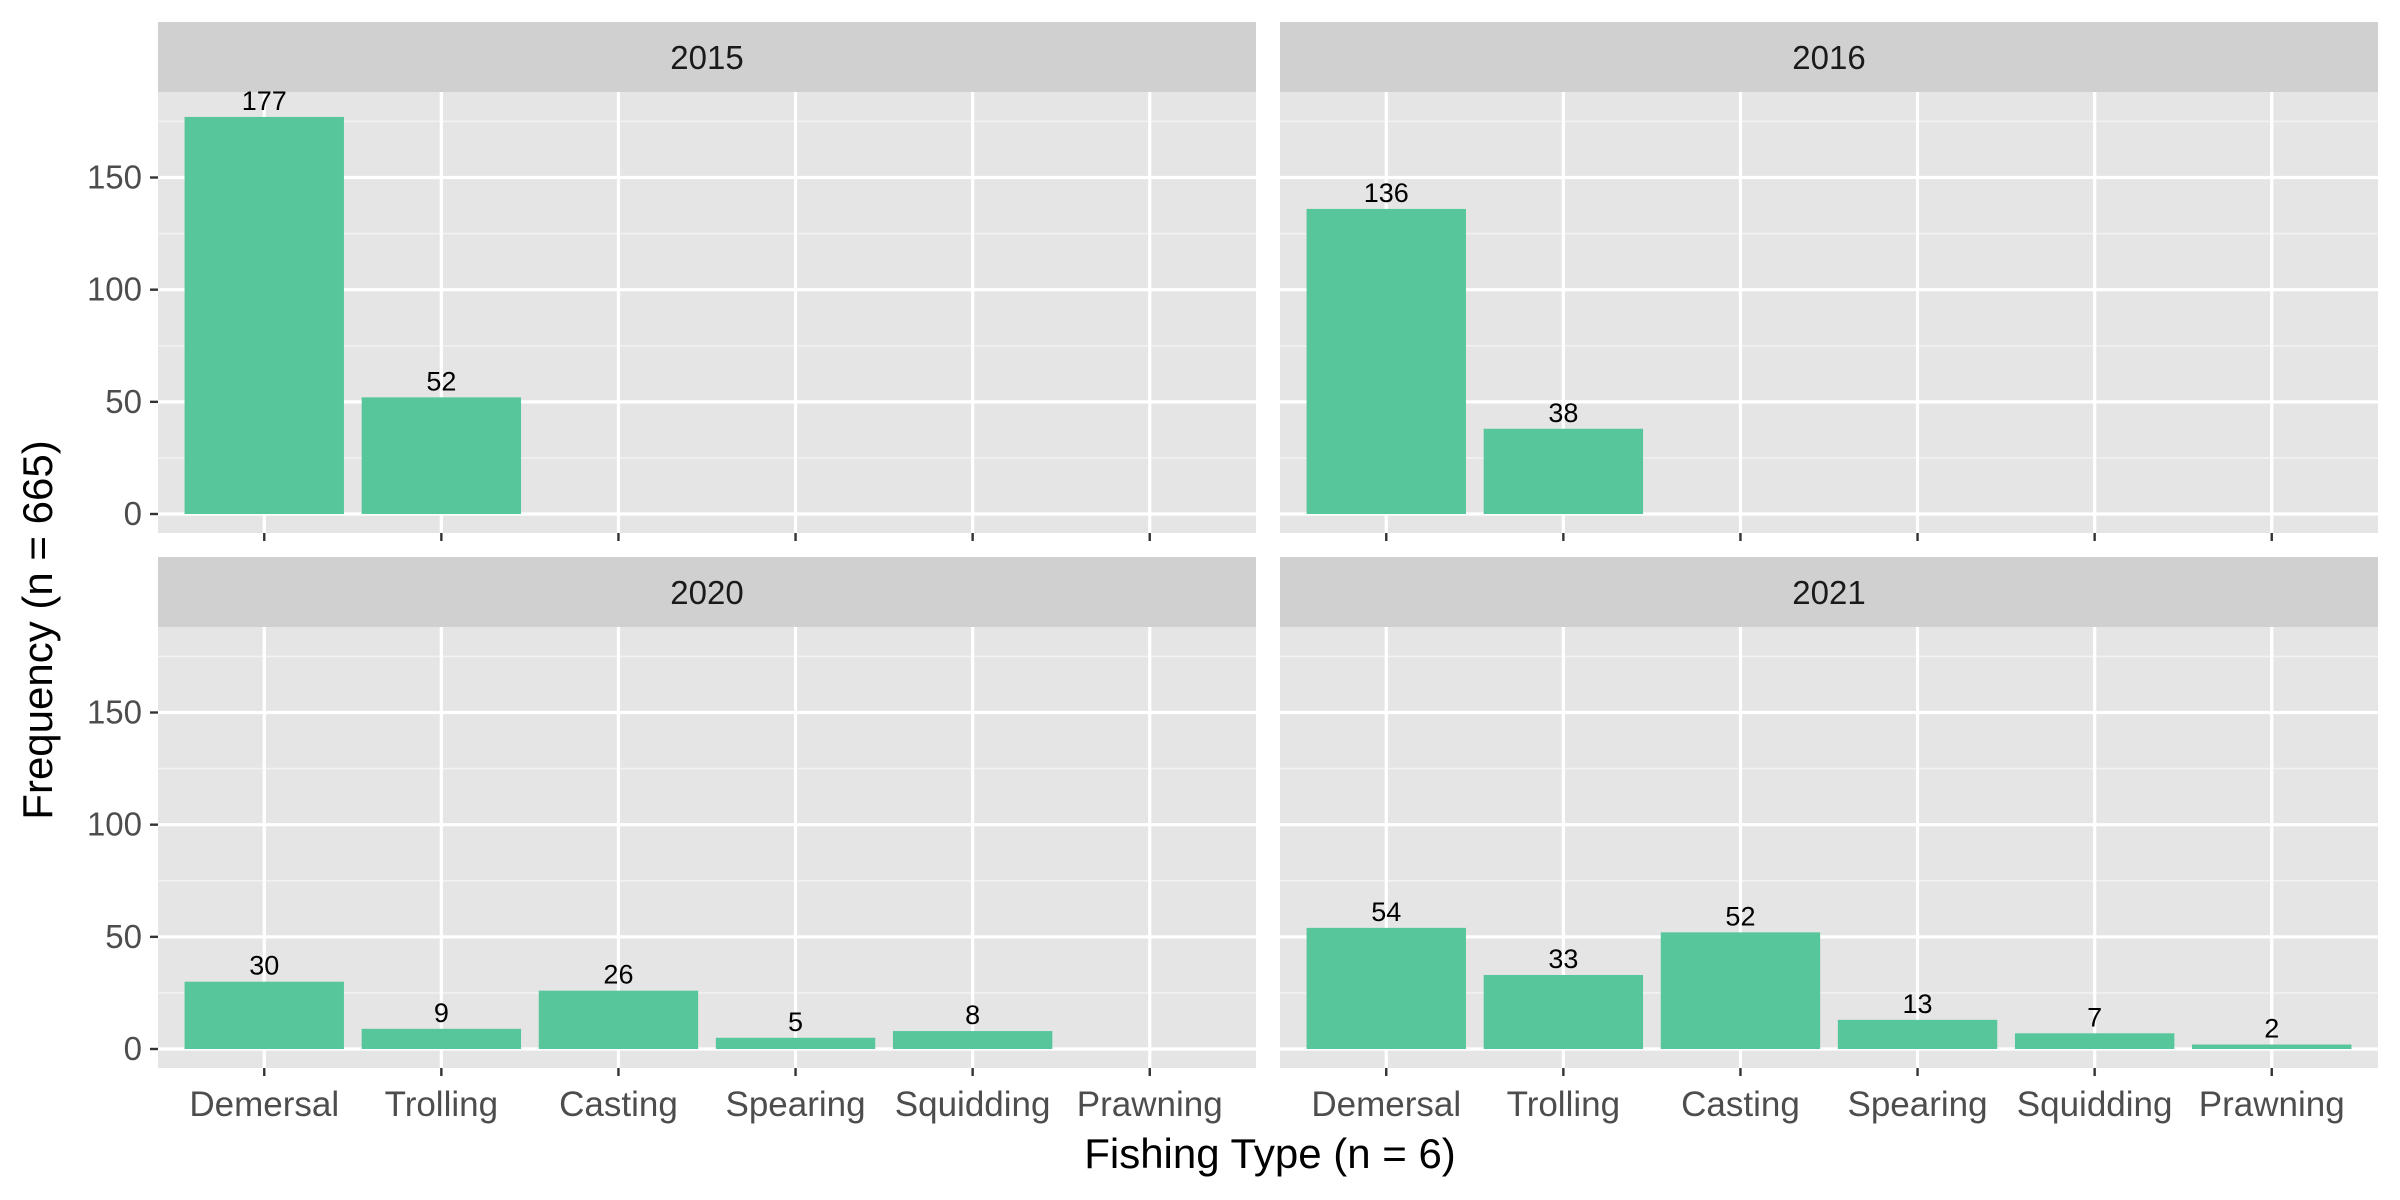 The width and height of the screenshot is (2400, 1200). I want to click on bar-value-label: 30, so click(264, 966).